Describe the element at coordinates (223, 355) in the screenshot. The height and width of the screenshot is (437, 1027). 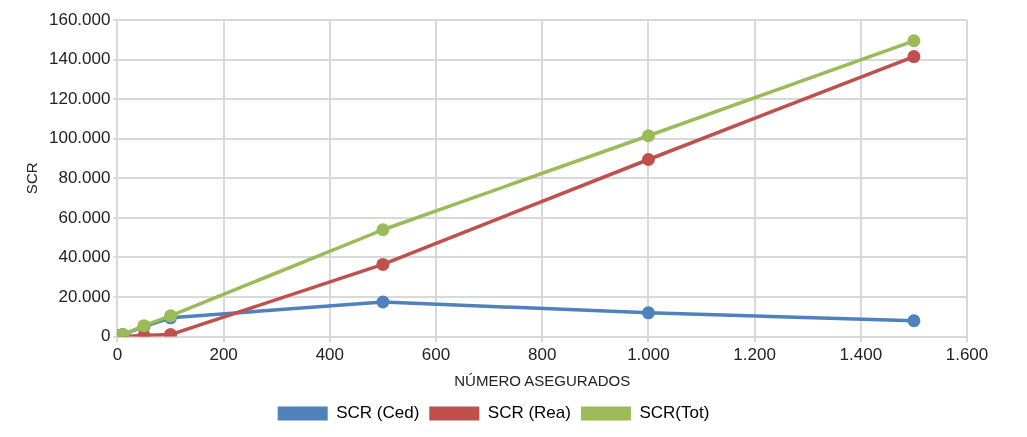
I see `x-tick-label: 200` at that location.